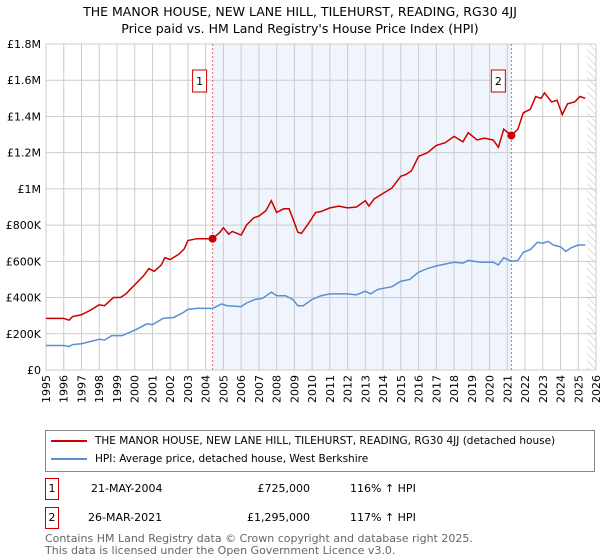  What do you see at coordinates (401, 389) in the screenshot?
I see `x-tick-label: 2015` at bounding box center [401, 389].